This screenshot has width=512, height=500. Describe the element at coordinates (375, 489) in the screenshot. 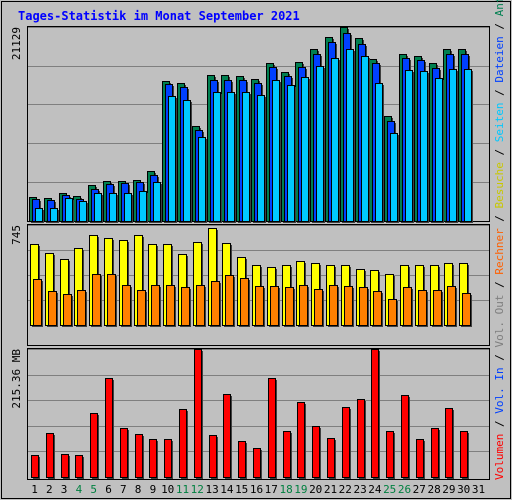

I see `x-tick-label: 24` at that location.